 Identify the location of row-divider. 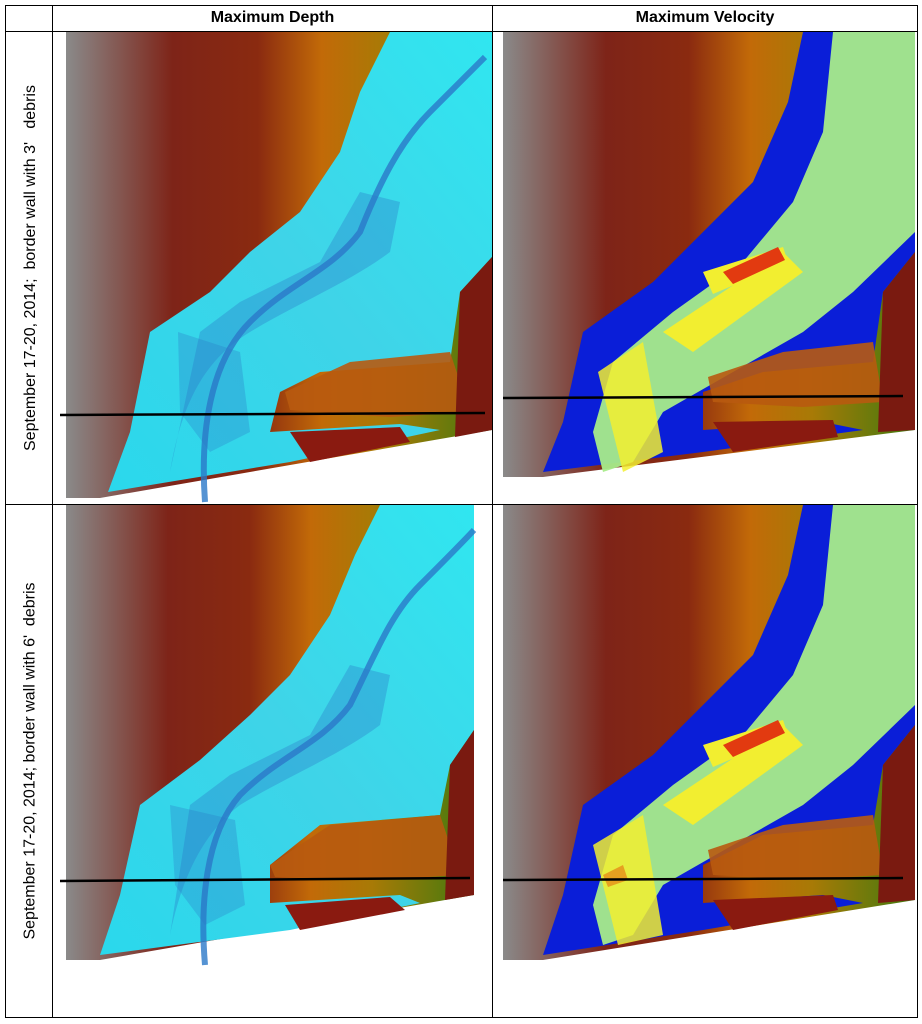
(461, 504).